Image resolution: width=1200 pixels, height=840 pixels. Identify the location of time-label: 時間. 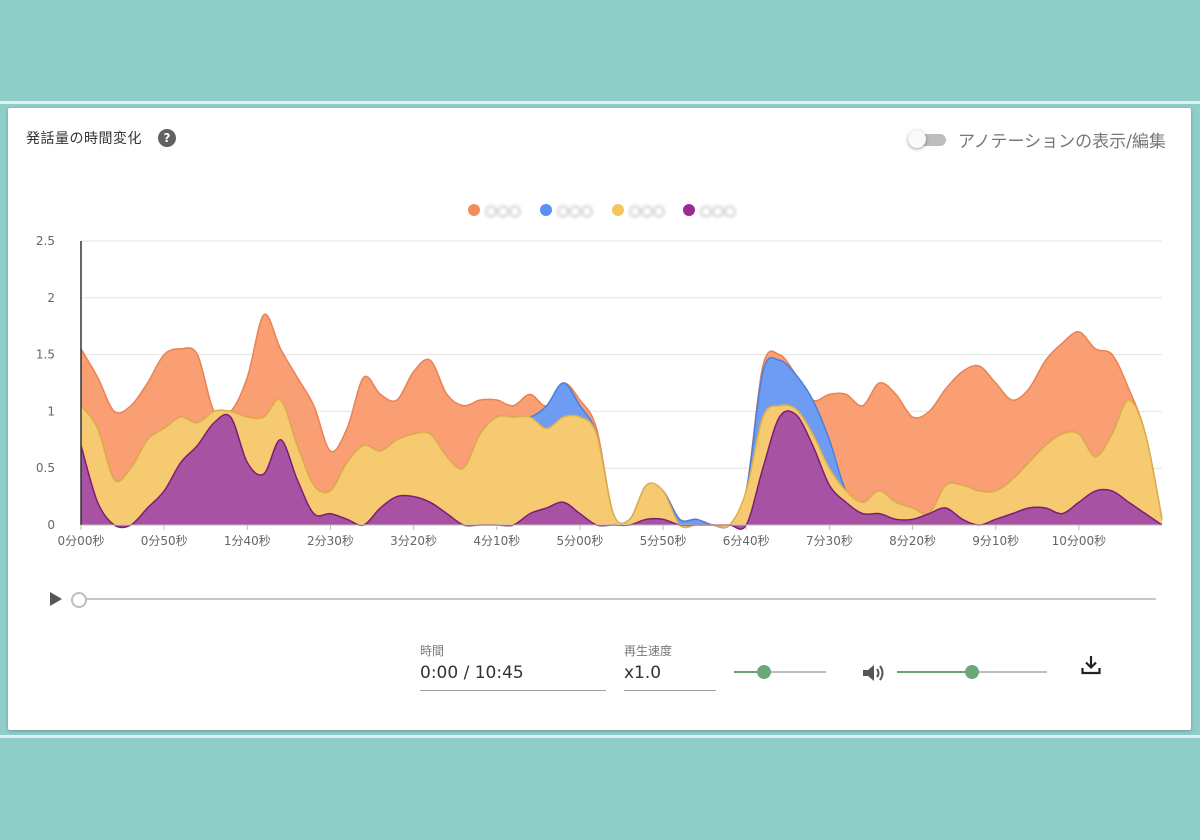
(432, 651).